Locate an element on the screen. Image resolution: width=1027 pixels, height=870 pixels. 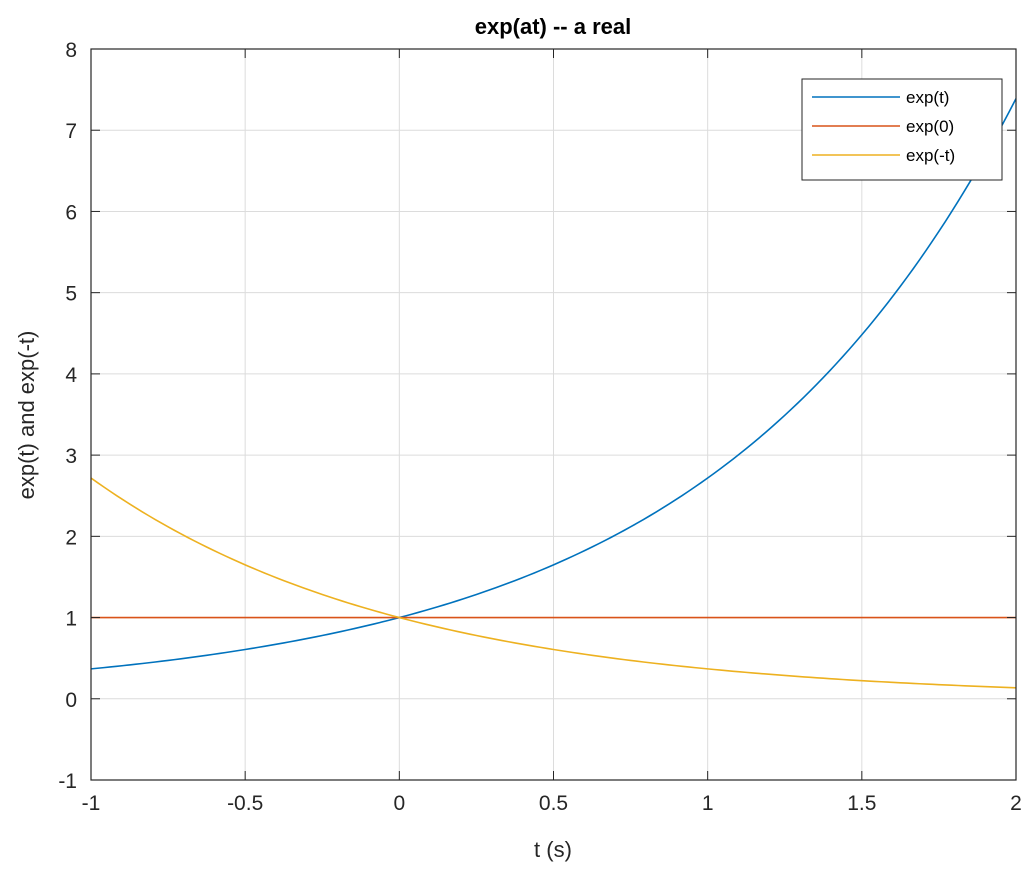
x-tick-label: 2 is located at coordinates (1016, 803).